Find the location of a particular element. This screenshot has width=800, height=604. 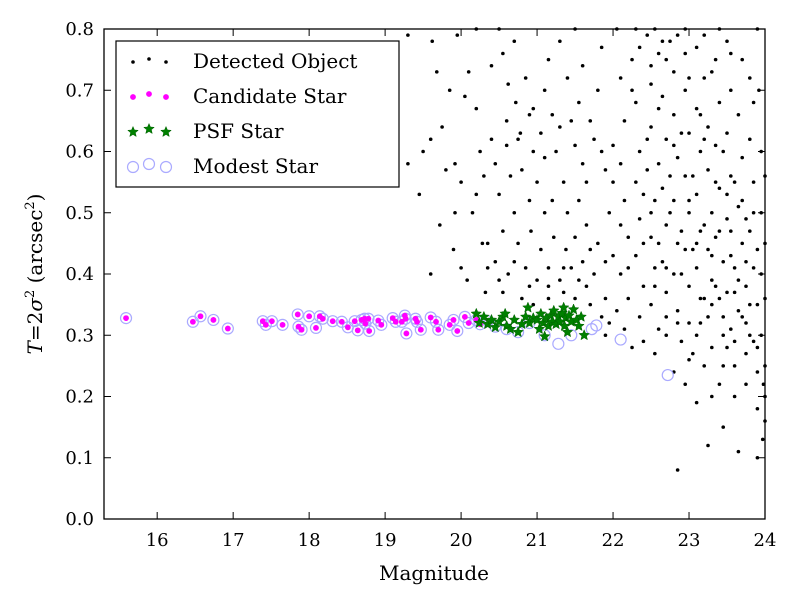

y-tick-label: 0.4 is located at coordinates (79, 274).